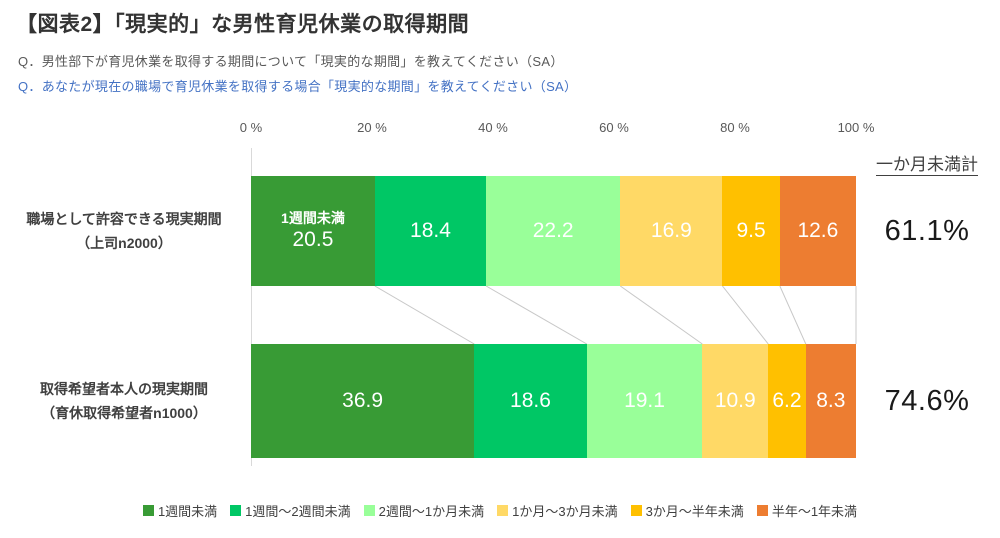 The image size is (1000, 538). Describe the element at coordinates (856, 127) in the screenshot. I see `x-axis-tick: 100 %` at that location.